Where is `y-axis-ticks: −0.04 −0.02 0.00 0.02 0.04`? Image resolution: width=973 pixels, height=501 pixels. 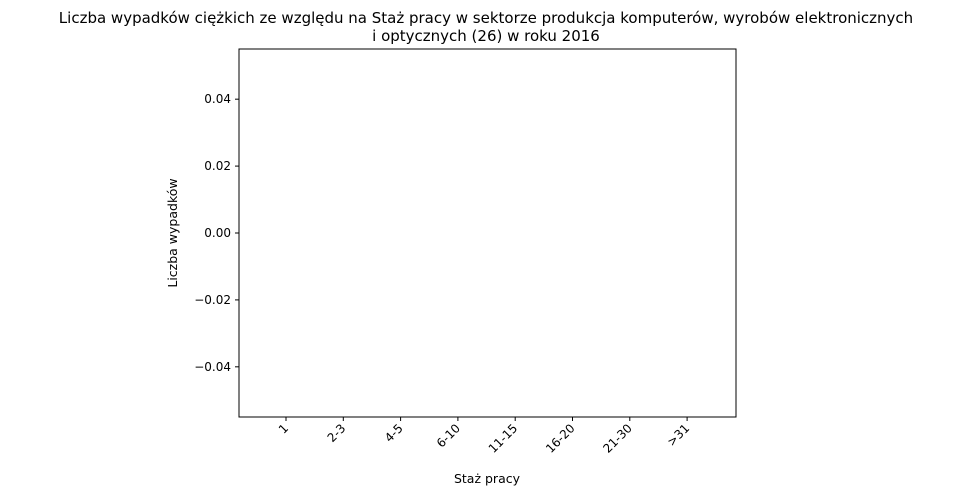 y-axis-ticks: −0.04 −0.02 0.00 0.02 0.04 is located at coordinates (216, 233).